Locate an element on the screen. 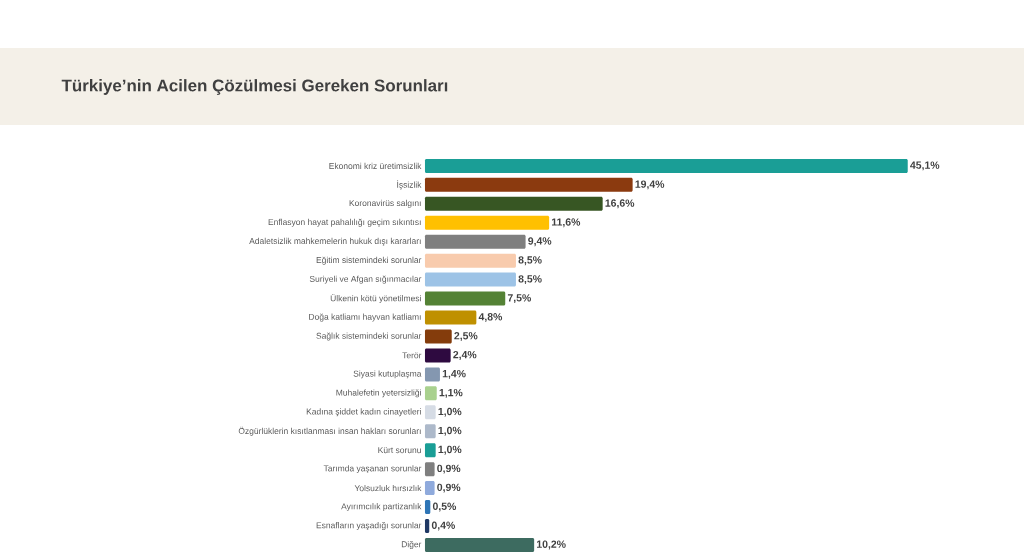 The width and height of the screenshot is (1024, 554). y-tick-label: Adaletsizlik mahkemelerin hukuk dışı kararları is located at coordinates (335, 241).